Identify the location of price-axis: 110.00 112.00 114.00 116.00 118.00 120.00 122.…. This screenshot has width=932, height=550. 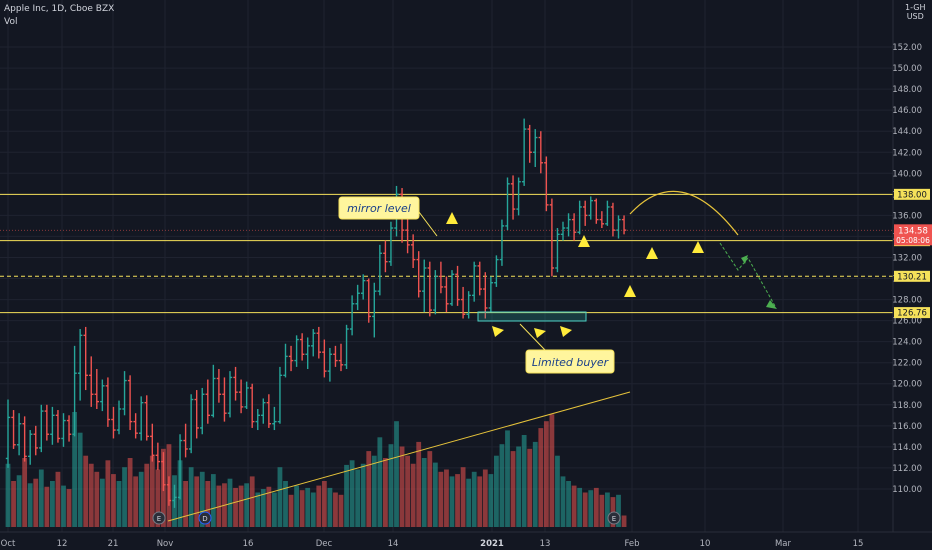
(907, 266).